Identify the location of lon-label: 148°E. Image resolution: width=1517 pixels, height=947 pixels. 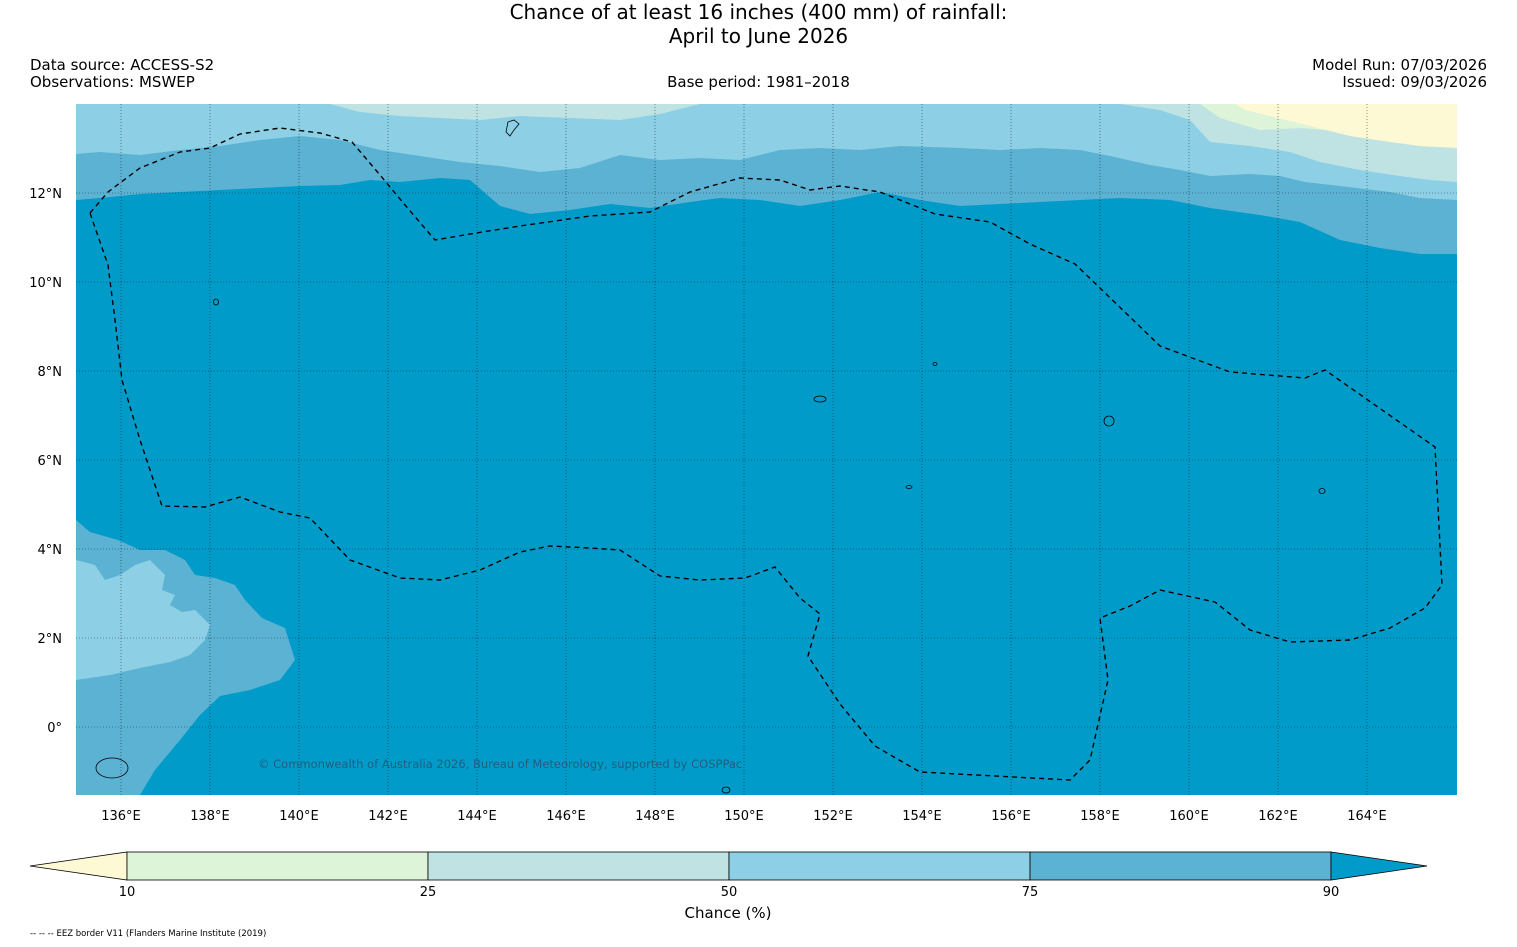
(655, 816).